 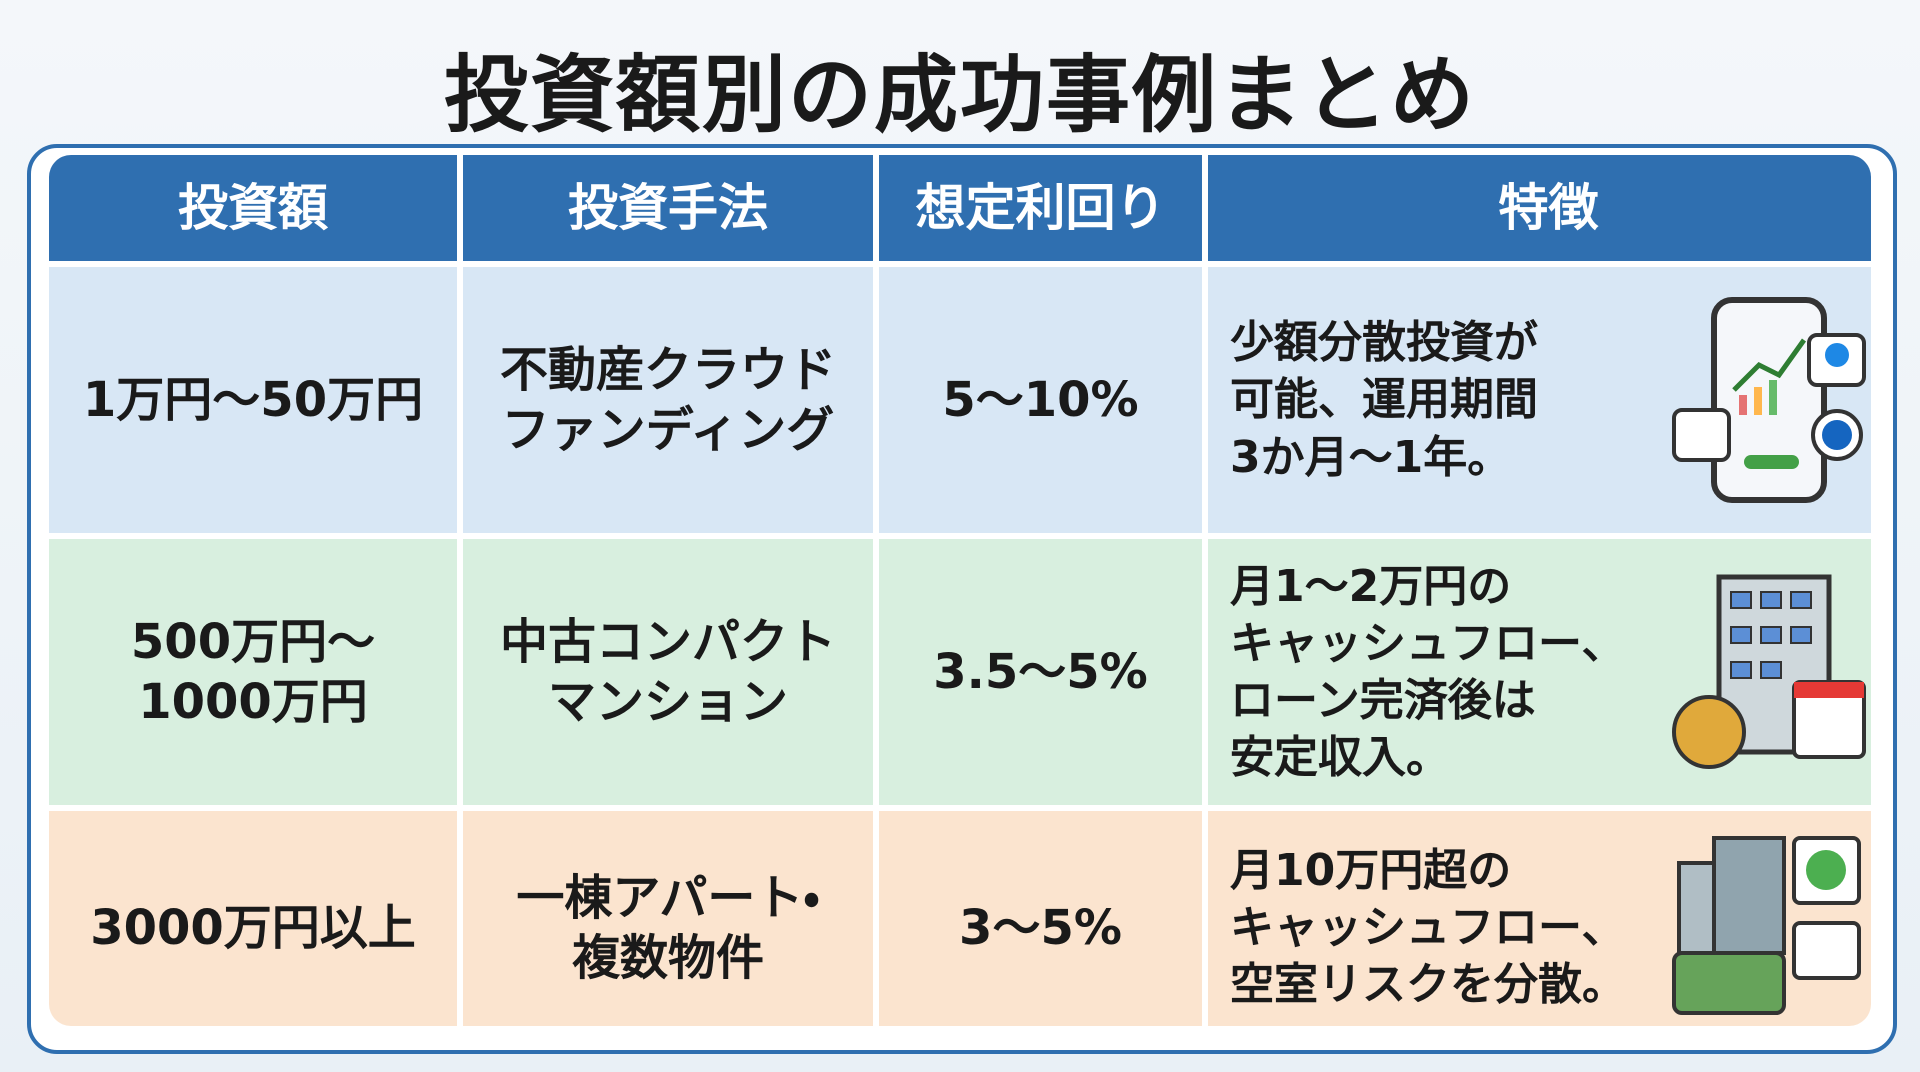 What do you see at coordinates (1040, 208) in the screenshot?
I see `header-cell: 想定利回り` at bounding box center [1040, 208].